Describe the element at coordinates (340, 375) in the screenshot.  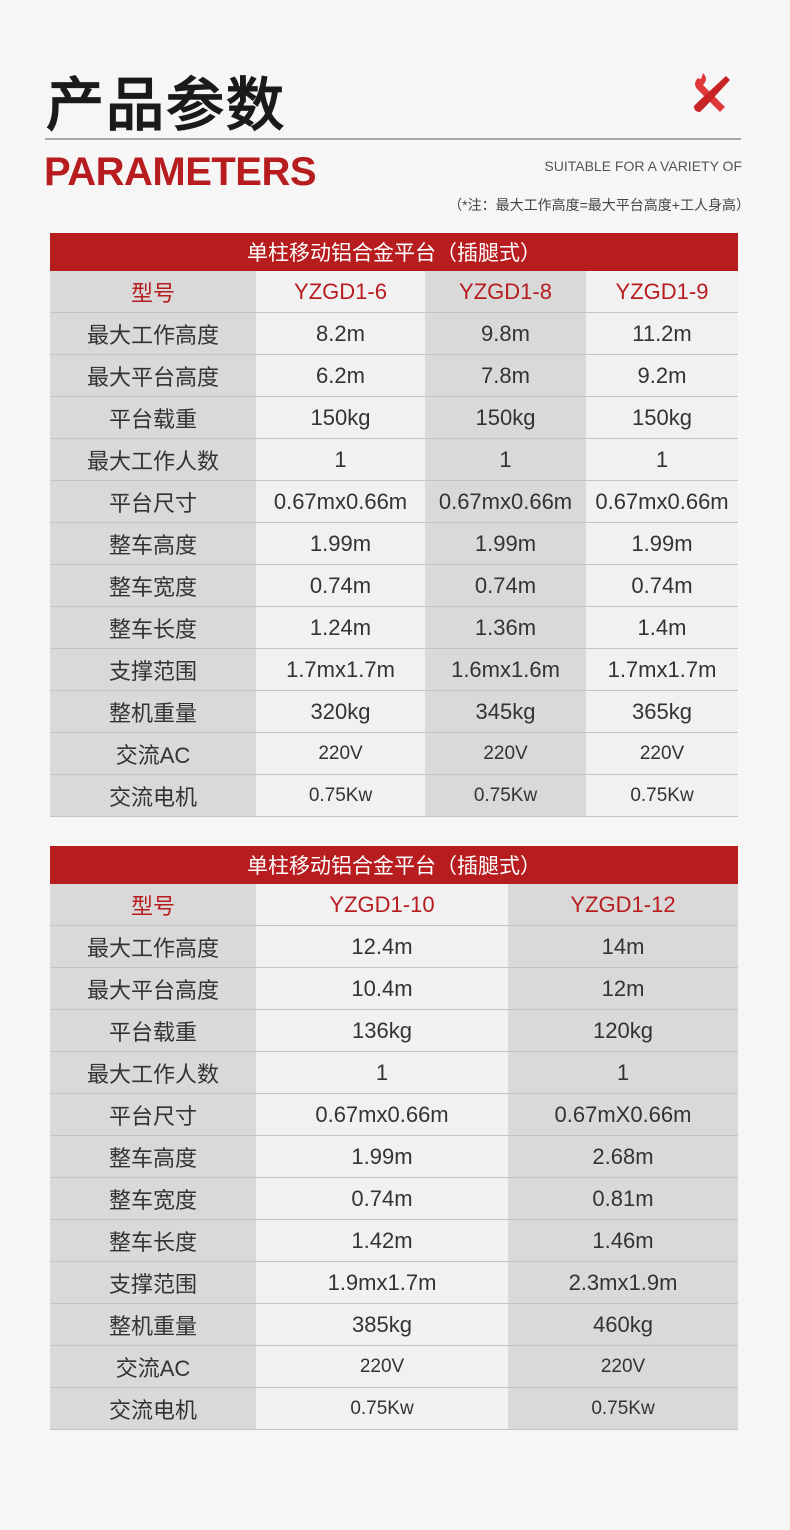
I see `cell-value: 6.2m` at that location.